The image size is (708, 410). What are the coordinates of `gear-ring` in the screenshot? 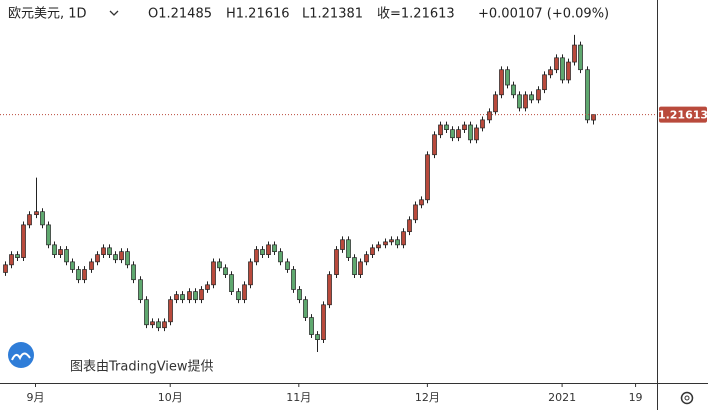 It's located at (687, 398).